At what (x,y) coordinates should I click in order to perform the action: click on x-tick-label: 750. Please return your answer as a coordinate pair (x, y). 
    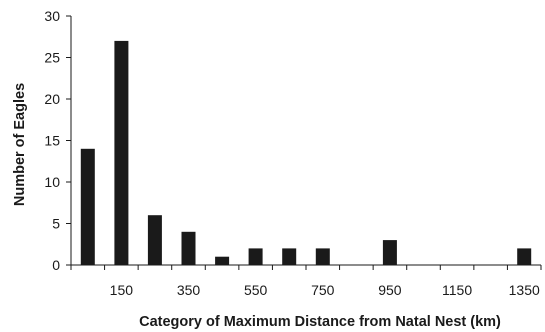
    Looking at the image, I should click on (323, 290).